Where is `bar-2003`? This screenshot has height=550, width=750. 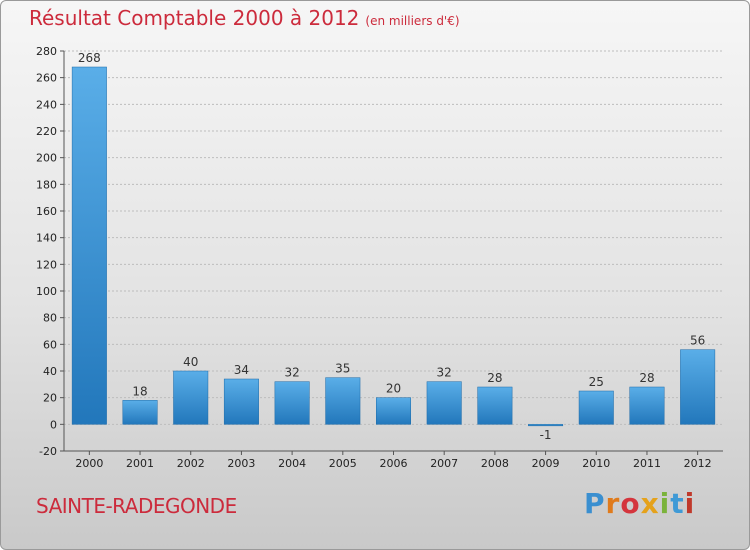
bar-2003 is located at coordinates (241, 401).